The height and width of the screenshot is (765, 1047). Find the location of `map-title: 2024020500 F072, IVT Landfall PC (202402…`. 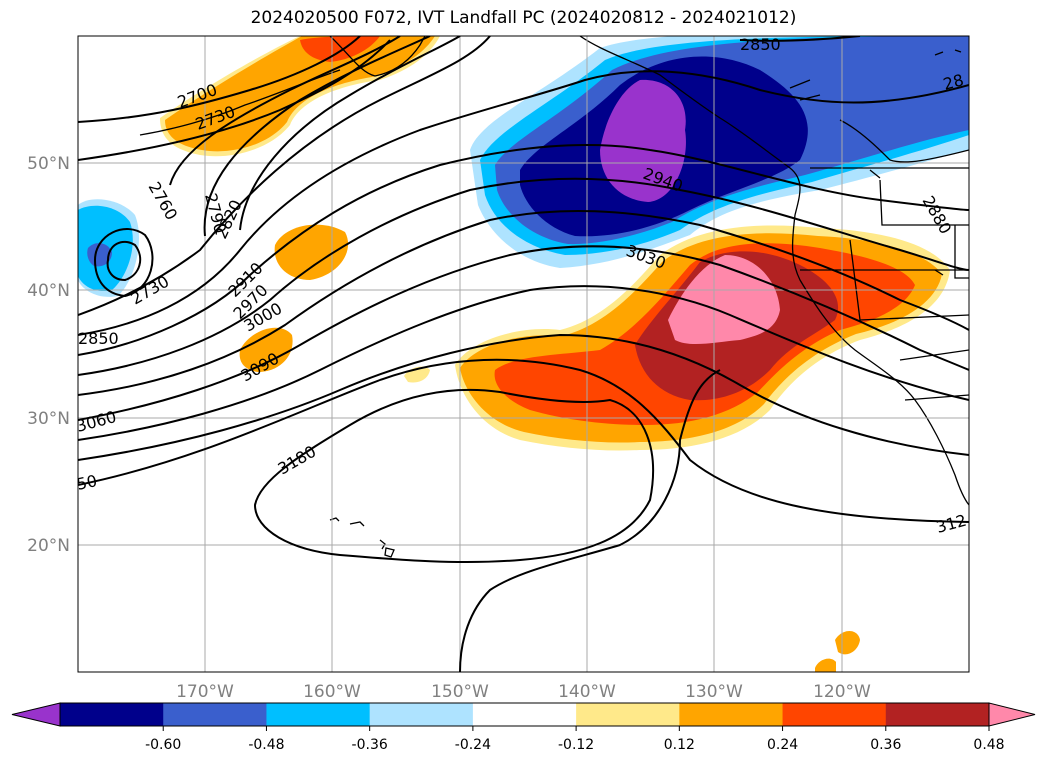

map-title: 2024020500 F072, IVT Landfall PC (202402… is located at coordinates (523, 18).